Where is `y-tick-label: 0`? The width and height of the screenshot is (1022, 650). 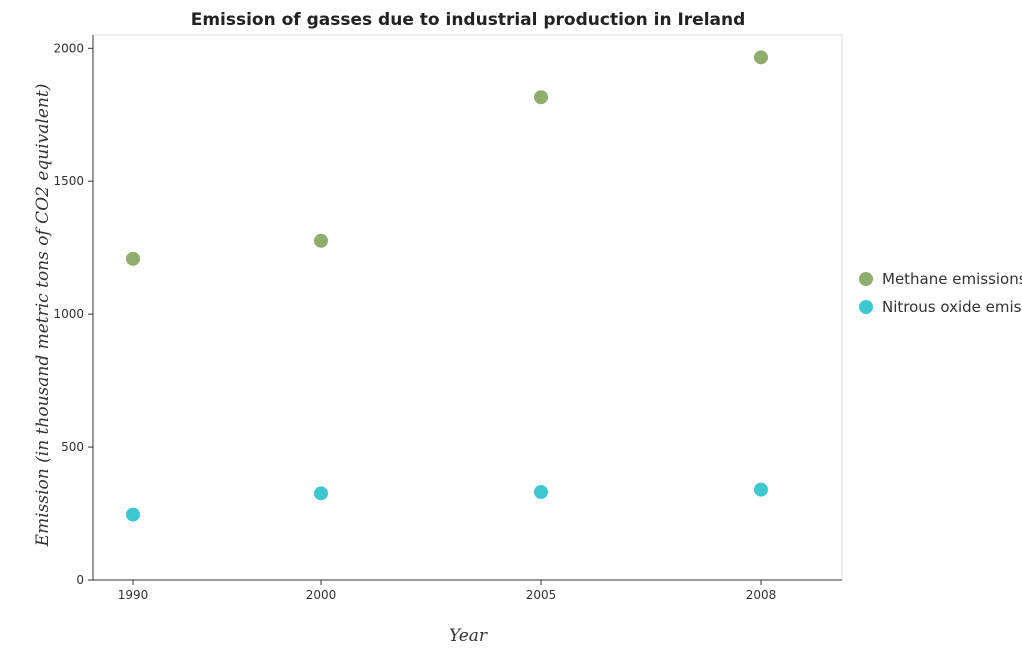 y-tick-label: 0 is located at coordinates (80, 580).